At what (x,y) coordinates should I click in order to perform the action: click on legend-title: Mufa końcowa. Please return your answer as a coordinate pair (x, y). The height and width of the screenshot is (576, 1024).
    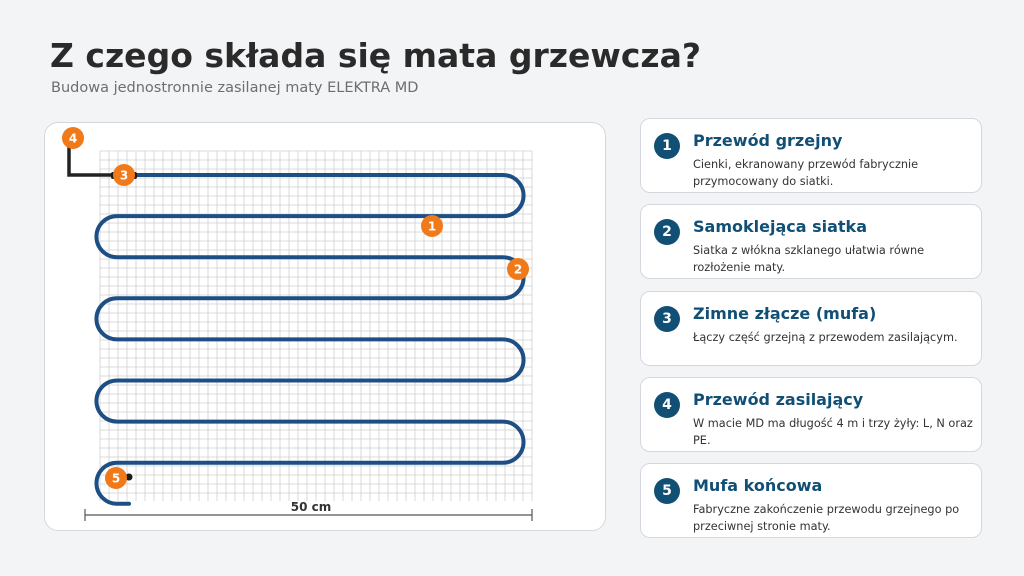
    Looking at the image, I should click on (757, 485).